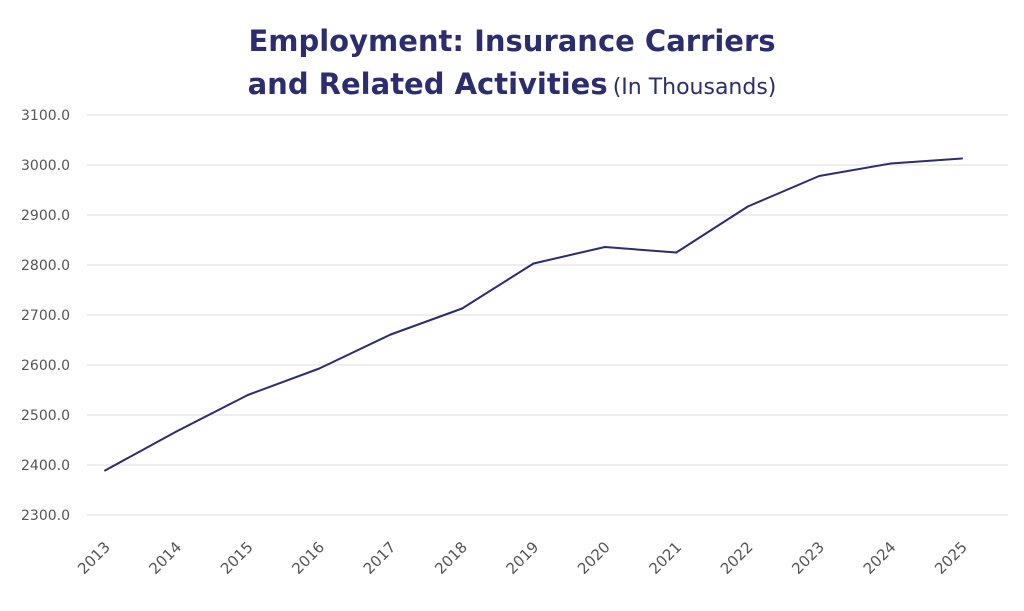 The image size is (1024, 611). Describe the element at coordinates (45, 416) in the screenshot. I see `y-tick-label: 2500.0` at that location.